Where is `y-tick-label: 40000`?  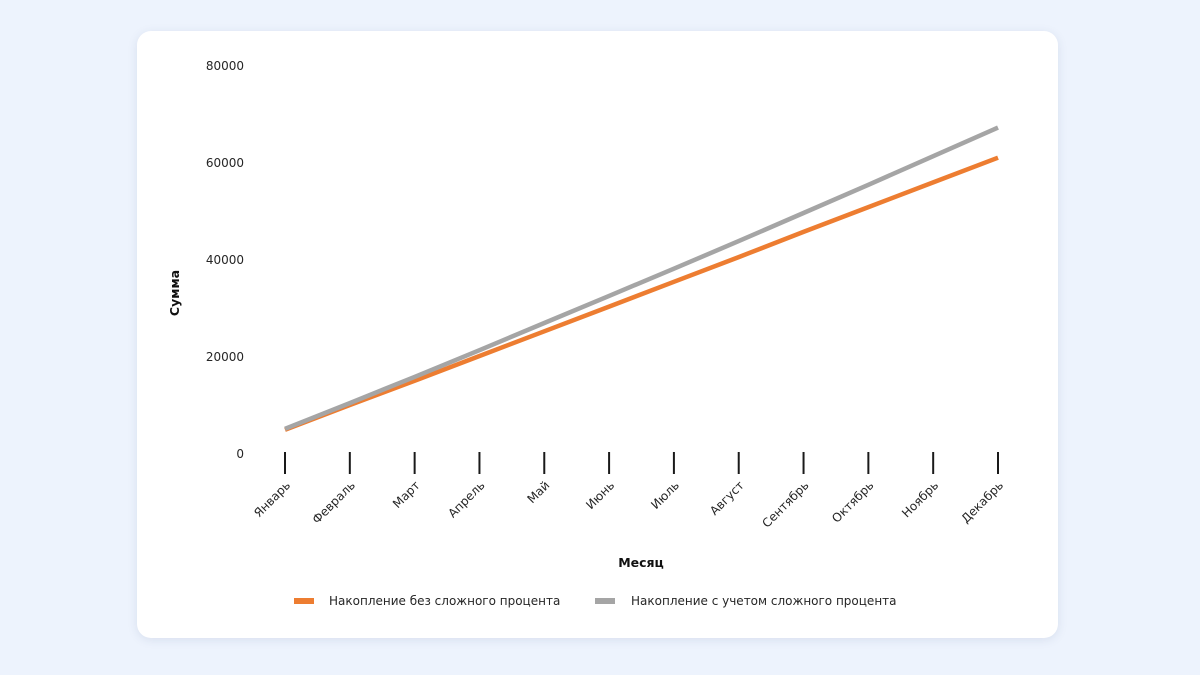 y-tick-label: 40000 is located at coordinates (225, 260).